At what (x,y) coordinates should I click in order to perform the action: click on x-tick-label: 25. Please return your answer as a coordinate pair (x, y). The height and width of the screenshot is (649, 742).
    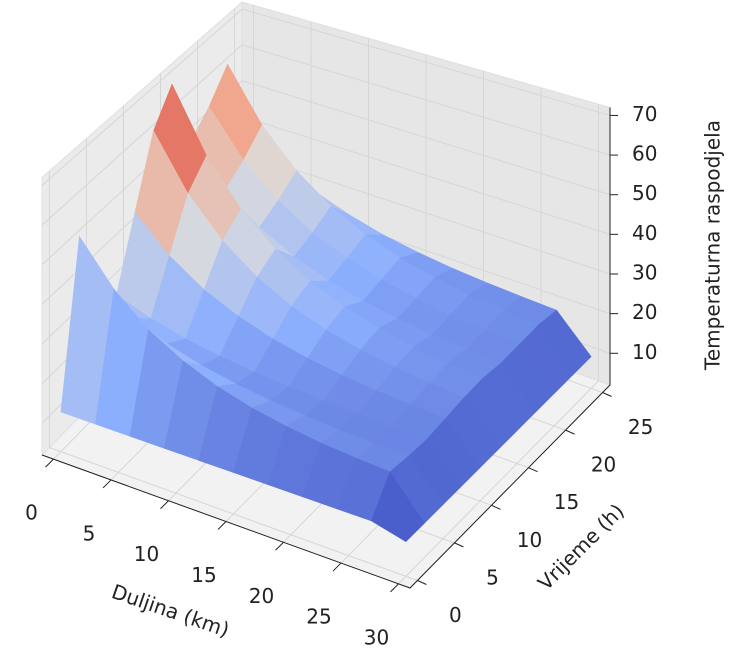
    Looking at the image, I should click on (318, 617).